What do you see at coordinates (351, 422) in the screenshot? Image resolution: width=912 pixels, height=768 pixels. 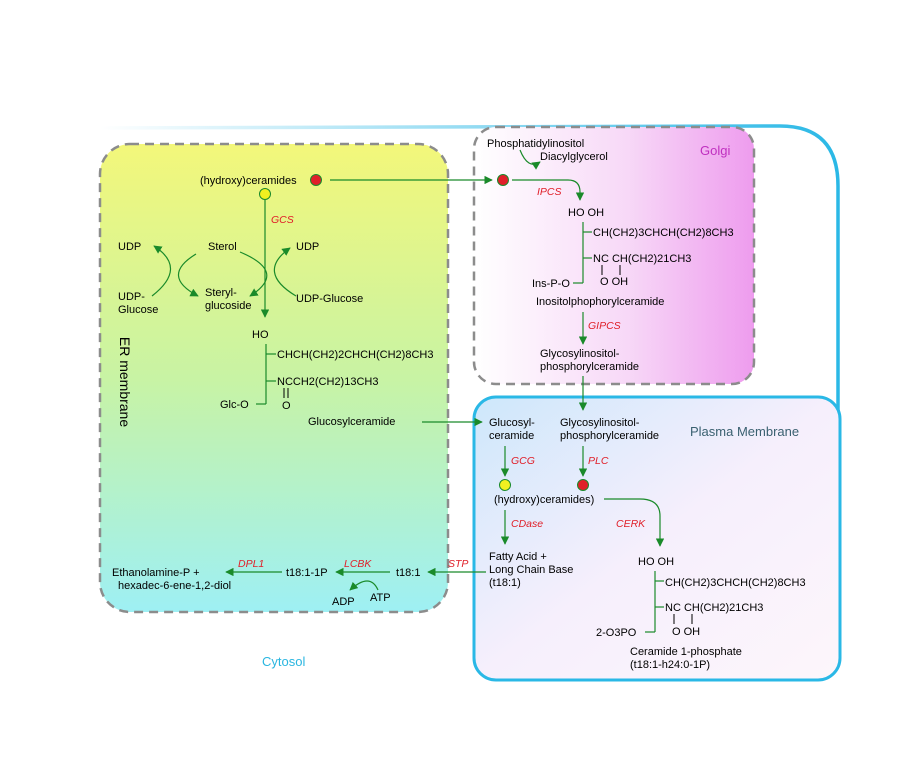 I see `glucosylceramide-name: Glucosylceramide` at bounding box center [351, 422].